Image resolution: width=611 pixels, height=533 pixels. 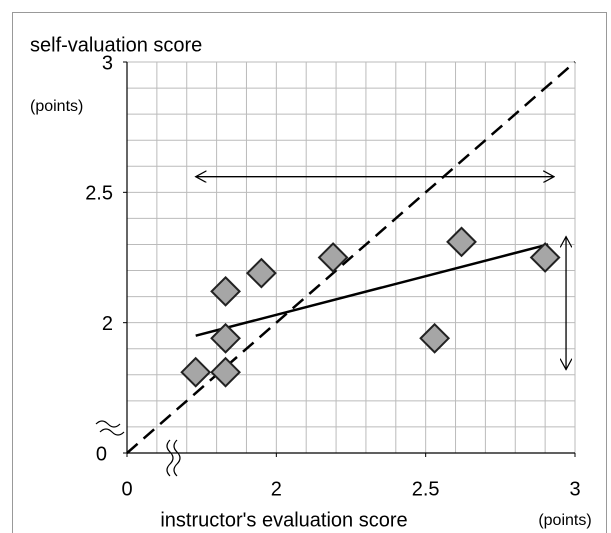 I want to click on y-axis-break, so click(x=110, y=428).